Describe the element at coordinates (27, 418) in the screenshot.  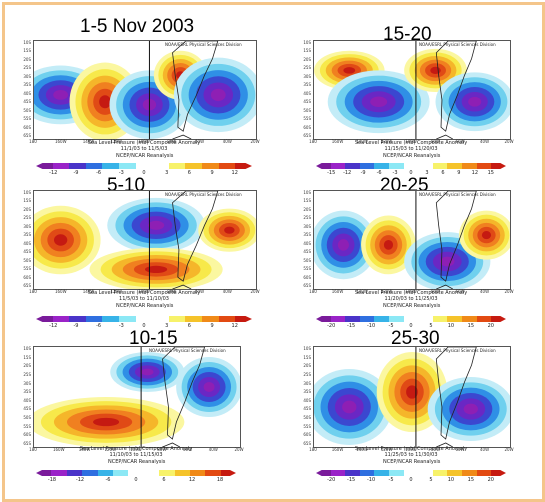
I see `latitude-tick-label: 50S` at that location.